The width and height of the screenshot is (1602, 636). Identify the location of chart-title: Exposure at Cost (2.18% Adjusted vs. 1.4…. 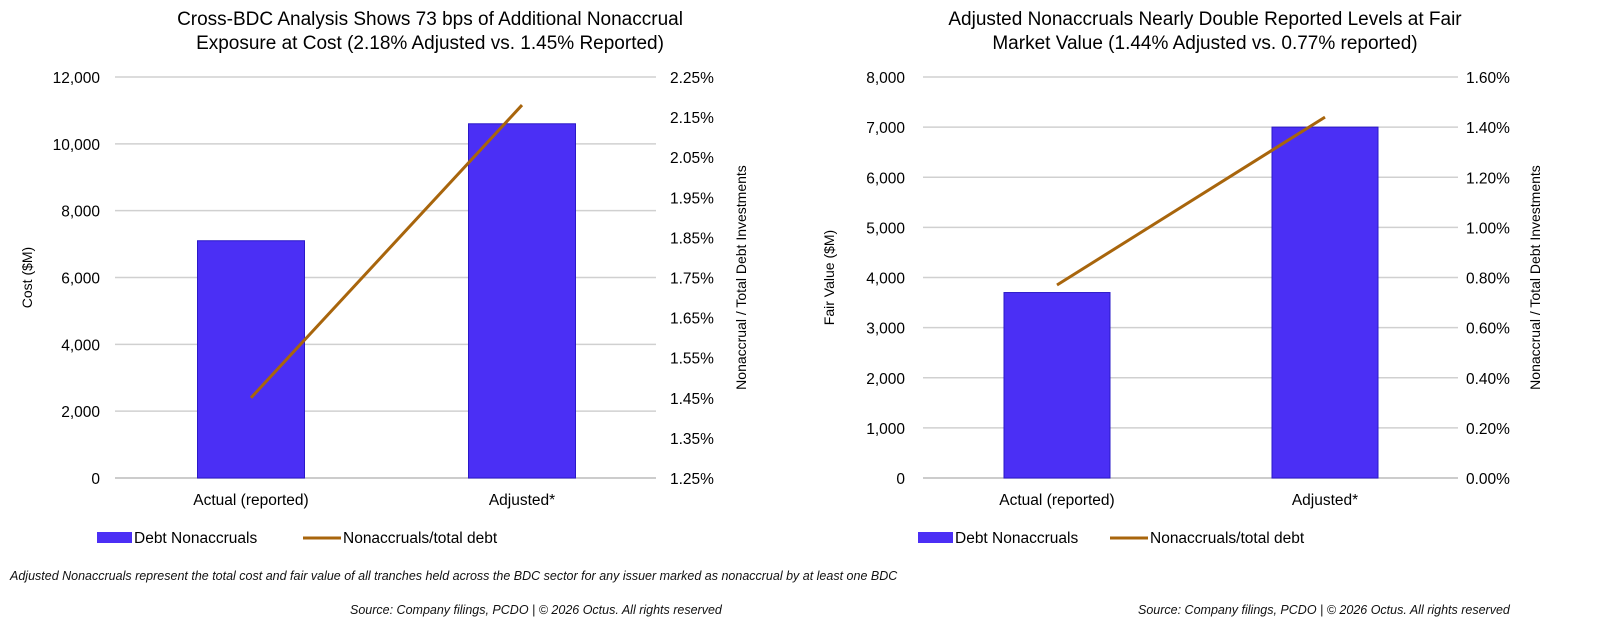
(430, 43).